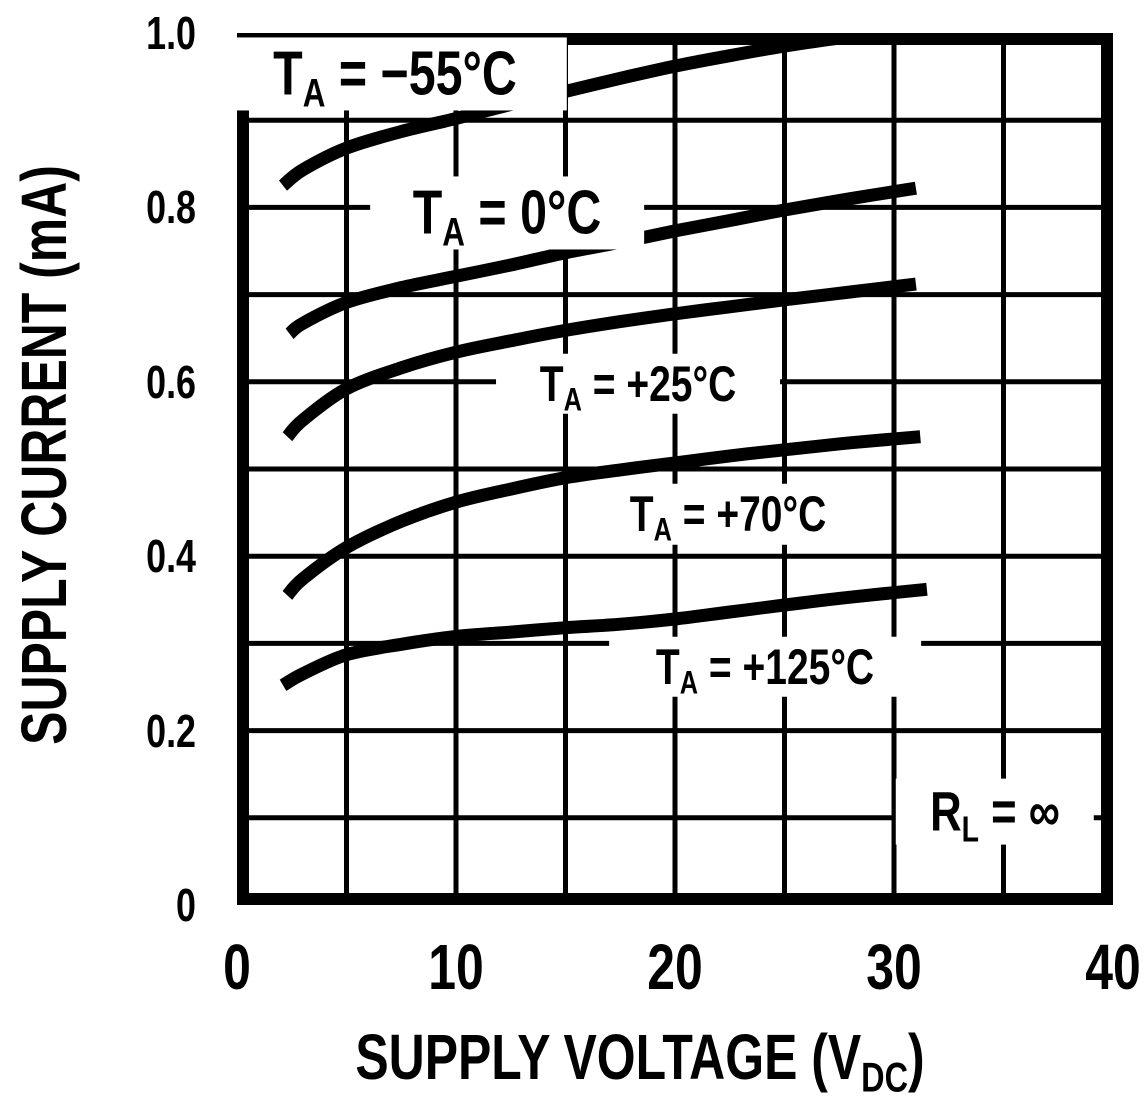 This screenshot has width=1148, height=1100. Describe the element at coordinates (394, 75) in the screenshot. I see `curve-label-ta-minus-55c: TA = −55°C` at that location.